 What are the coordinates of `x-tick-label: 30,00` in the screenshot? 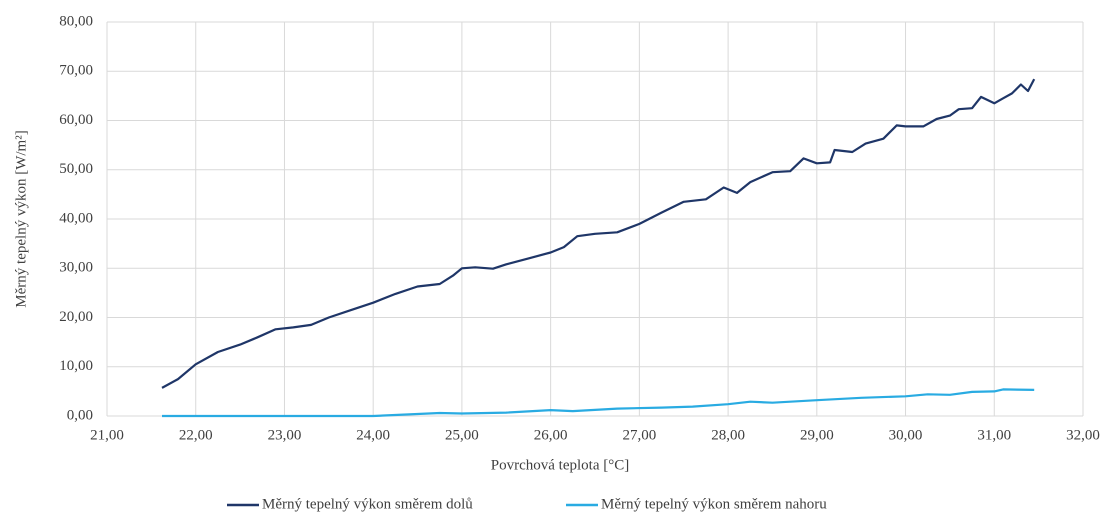 It's located at (906, 435).